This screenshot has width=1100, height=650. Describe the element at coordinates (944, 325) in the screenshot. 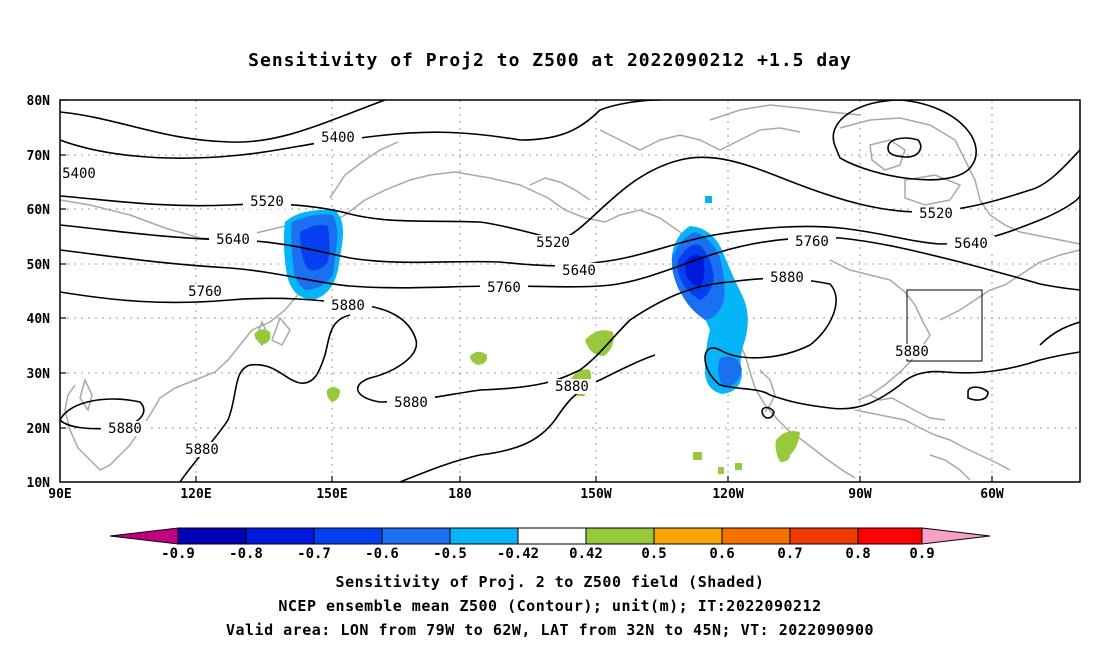

I see `valid-area-box` at that location.